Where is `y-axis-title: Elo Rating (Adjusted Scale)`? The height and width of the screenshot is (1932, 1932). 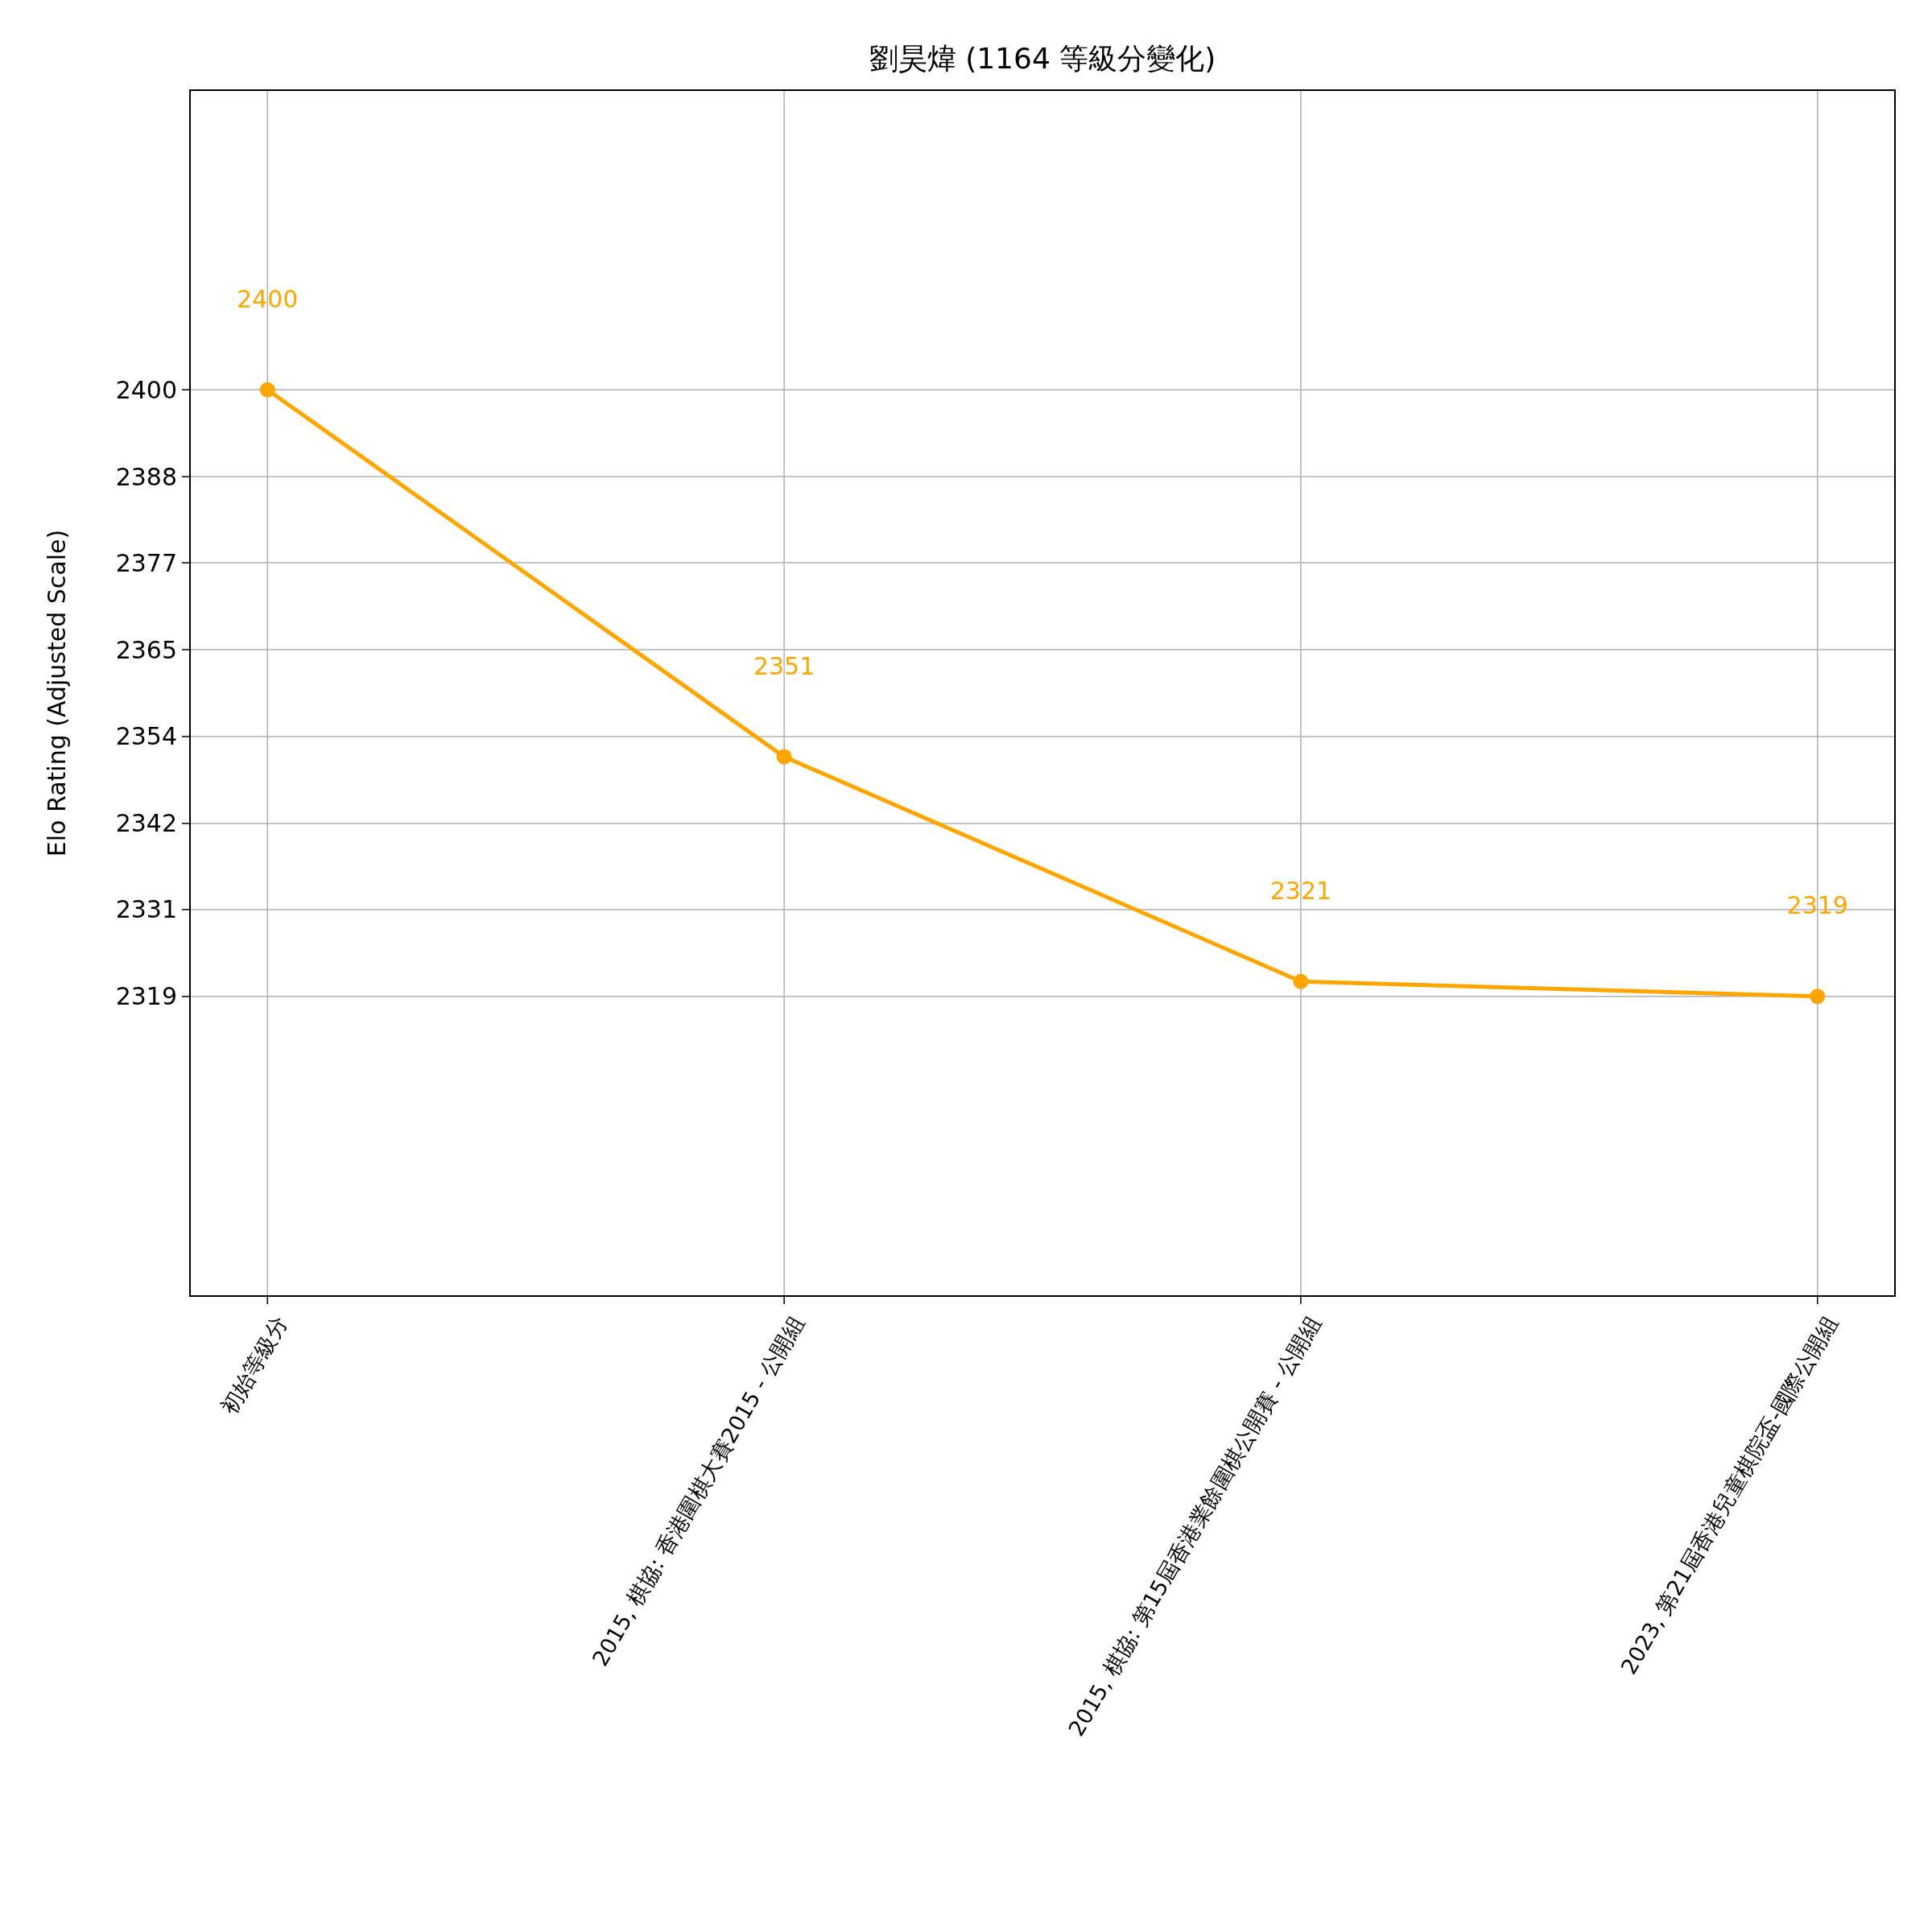 y-axis-title: Elo Rating (Adjusted Scale) is located at coordinates (56, 693).